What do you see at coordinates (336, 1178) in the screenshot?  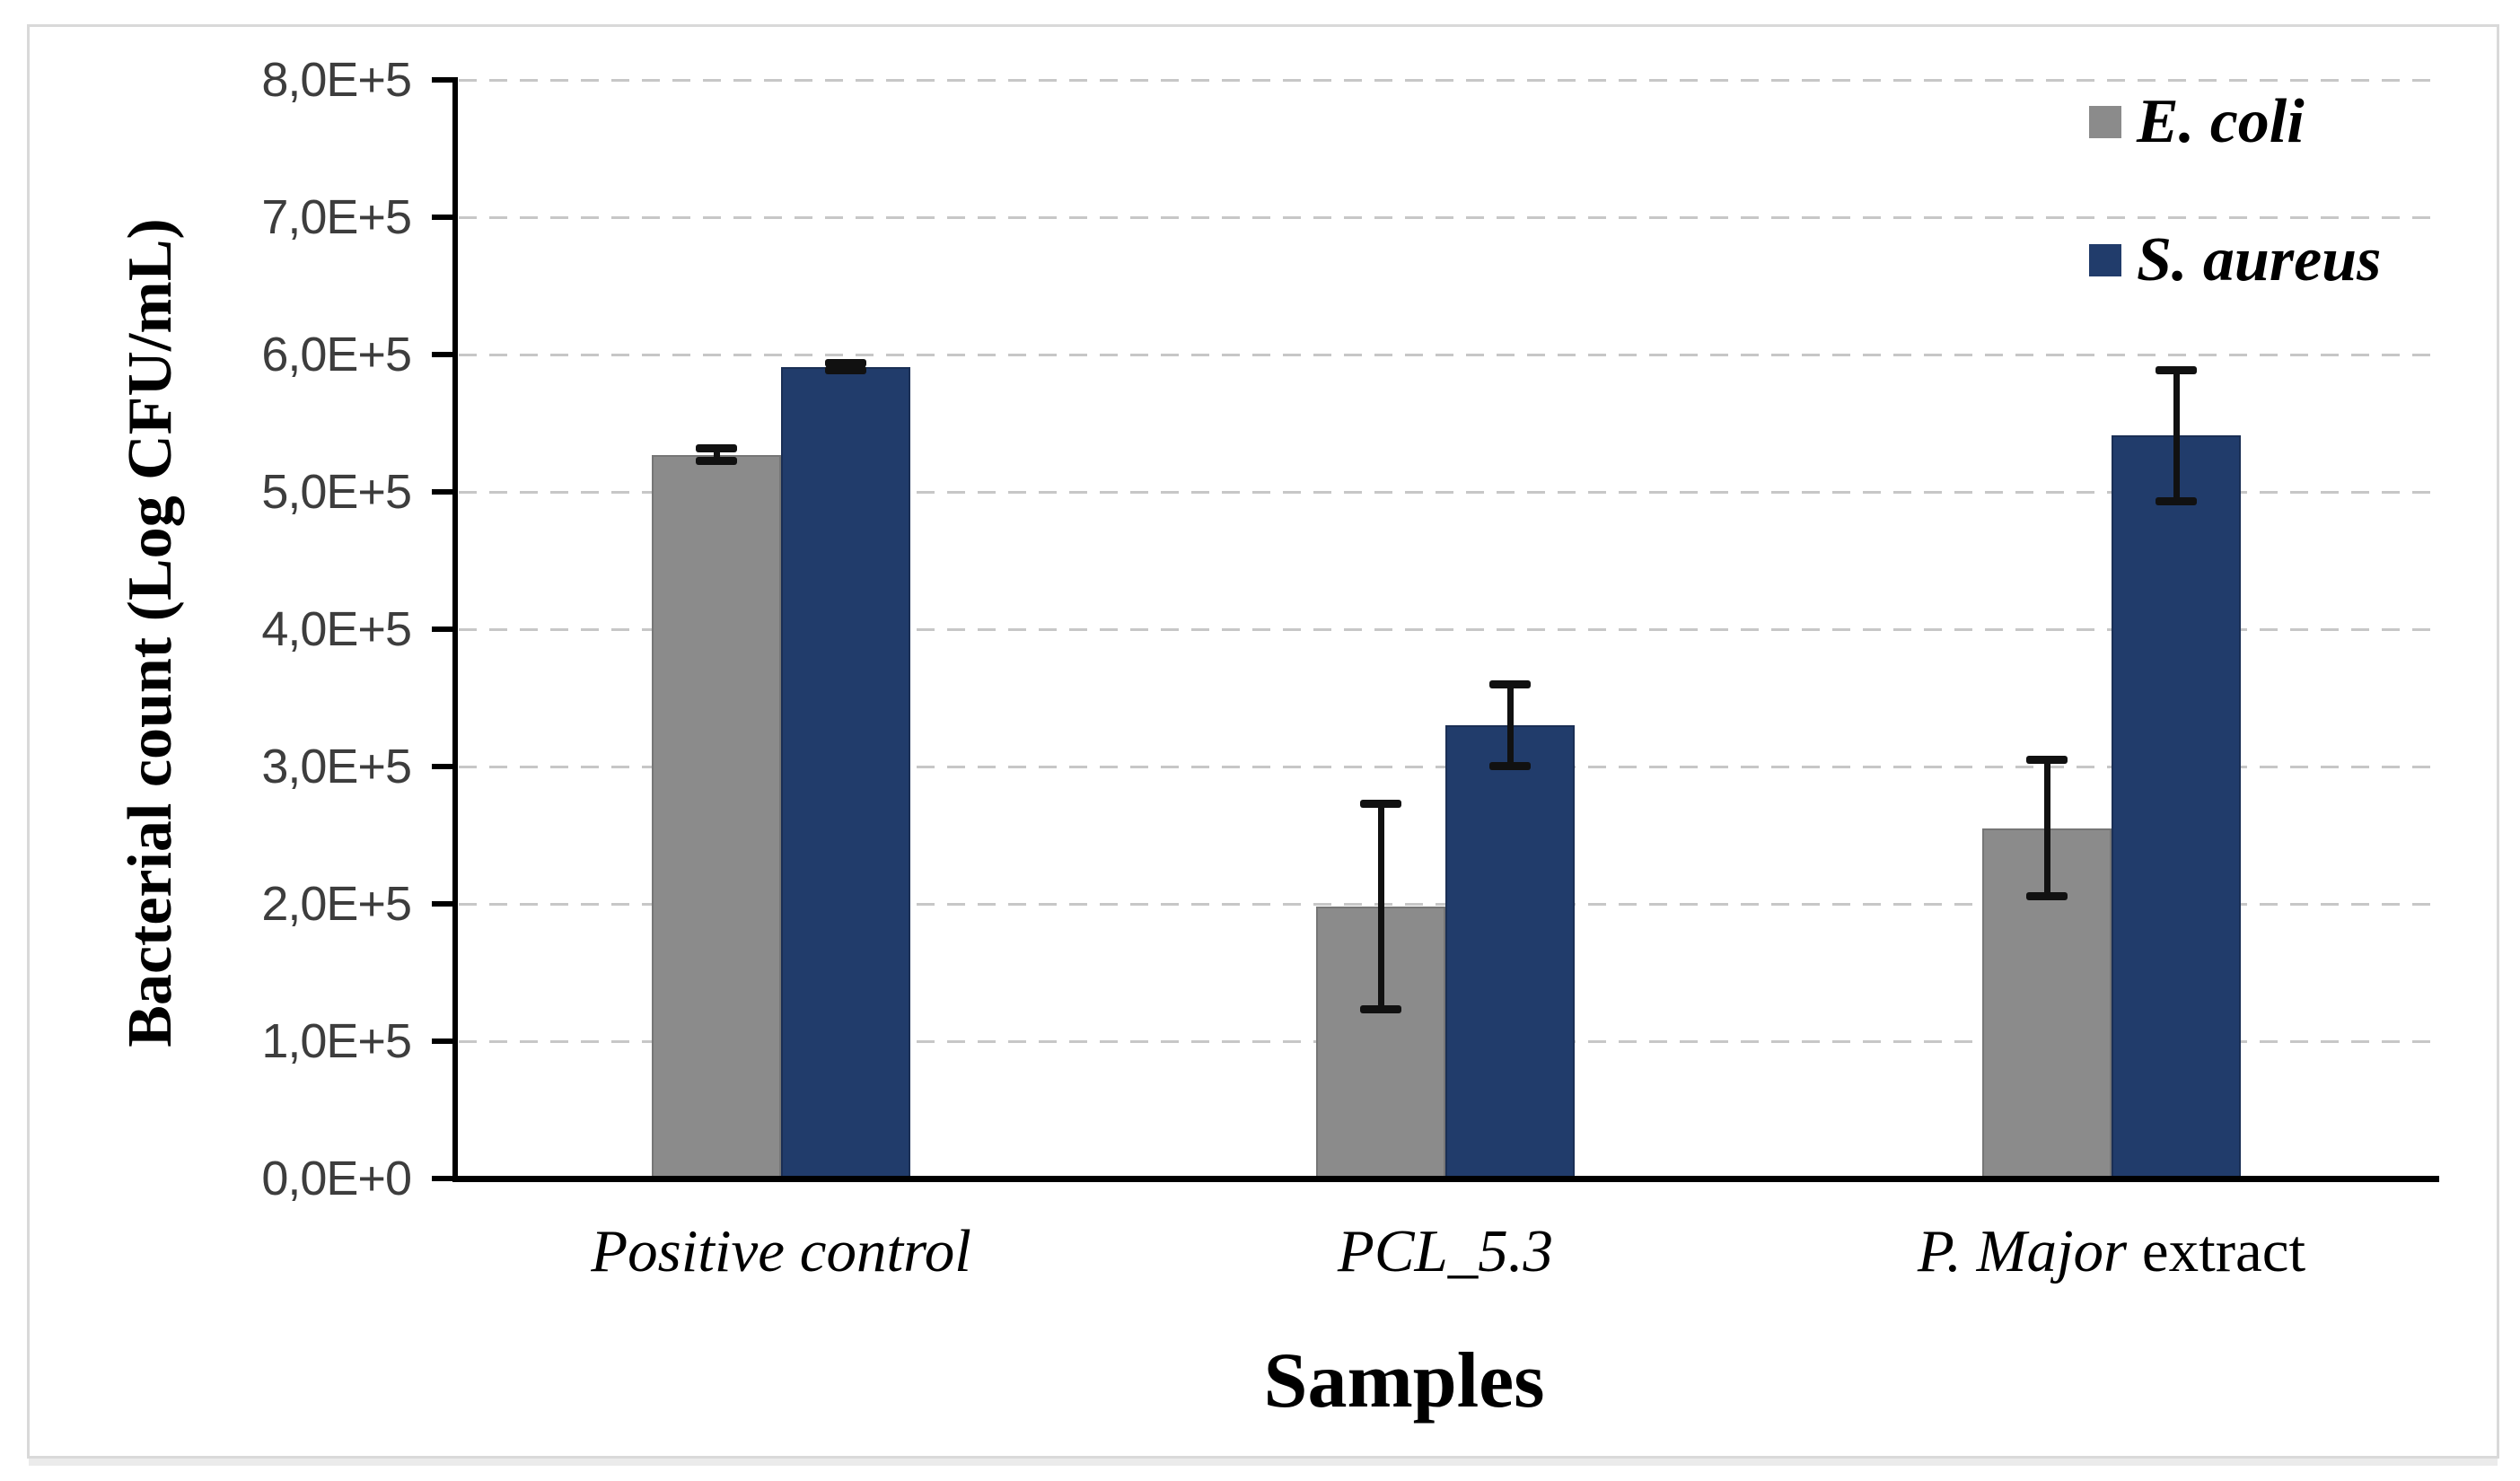 I see `y-tick-label: 0,0E+0` at bounding box center [336, 1178].